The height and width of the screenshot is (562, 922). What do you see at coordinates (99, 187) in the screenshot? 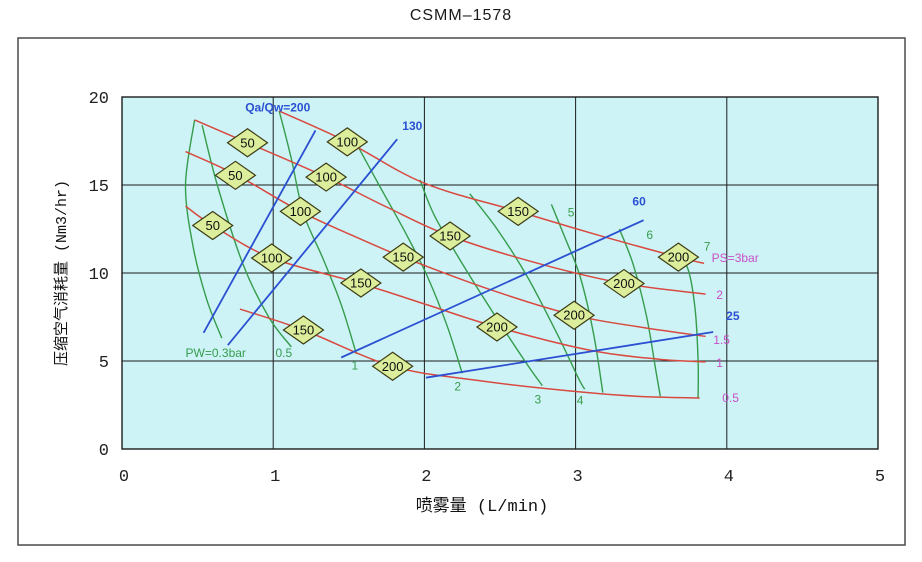
I see `y-tick-label: 15` at bounding box center [99, 187].